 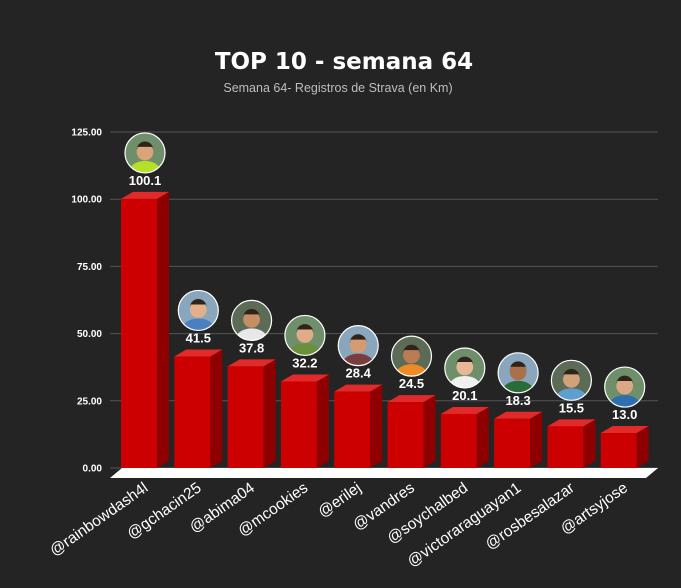 I want to click on y-tick-label: 100.00, so click(x=86, y=200).